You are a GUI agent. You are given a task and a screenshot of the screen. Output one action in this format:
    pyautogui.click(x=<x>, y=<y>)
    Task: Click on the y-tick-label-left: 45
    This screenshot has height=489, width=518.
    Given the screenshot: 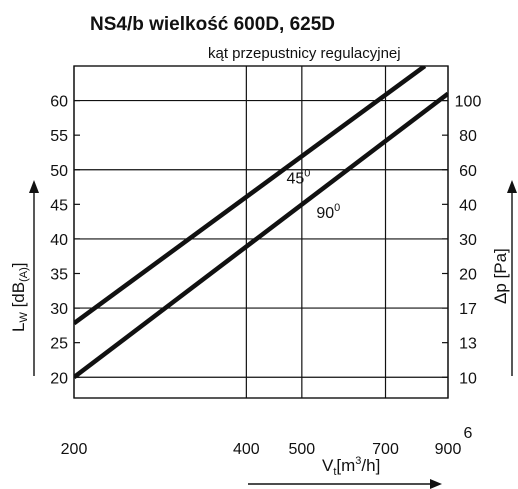 What is the action you would take?
    pyautogui.click(x=59, y=205)
    